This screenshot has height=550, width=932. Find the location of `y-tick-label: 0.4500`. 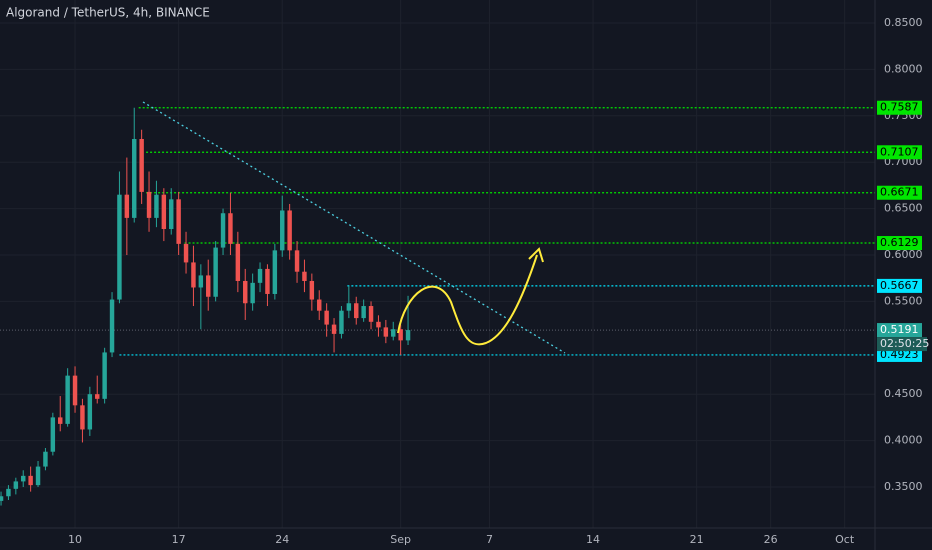

y-tick-label: 0.4500 is located at coordinates (903, 393).